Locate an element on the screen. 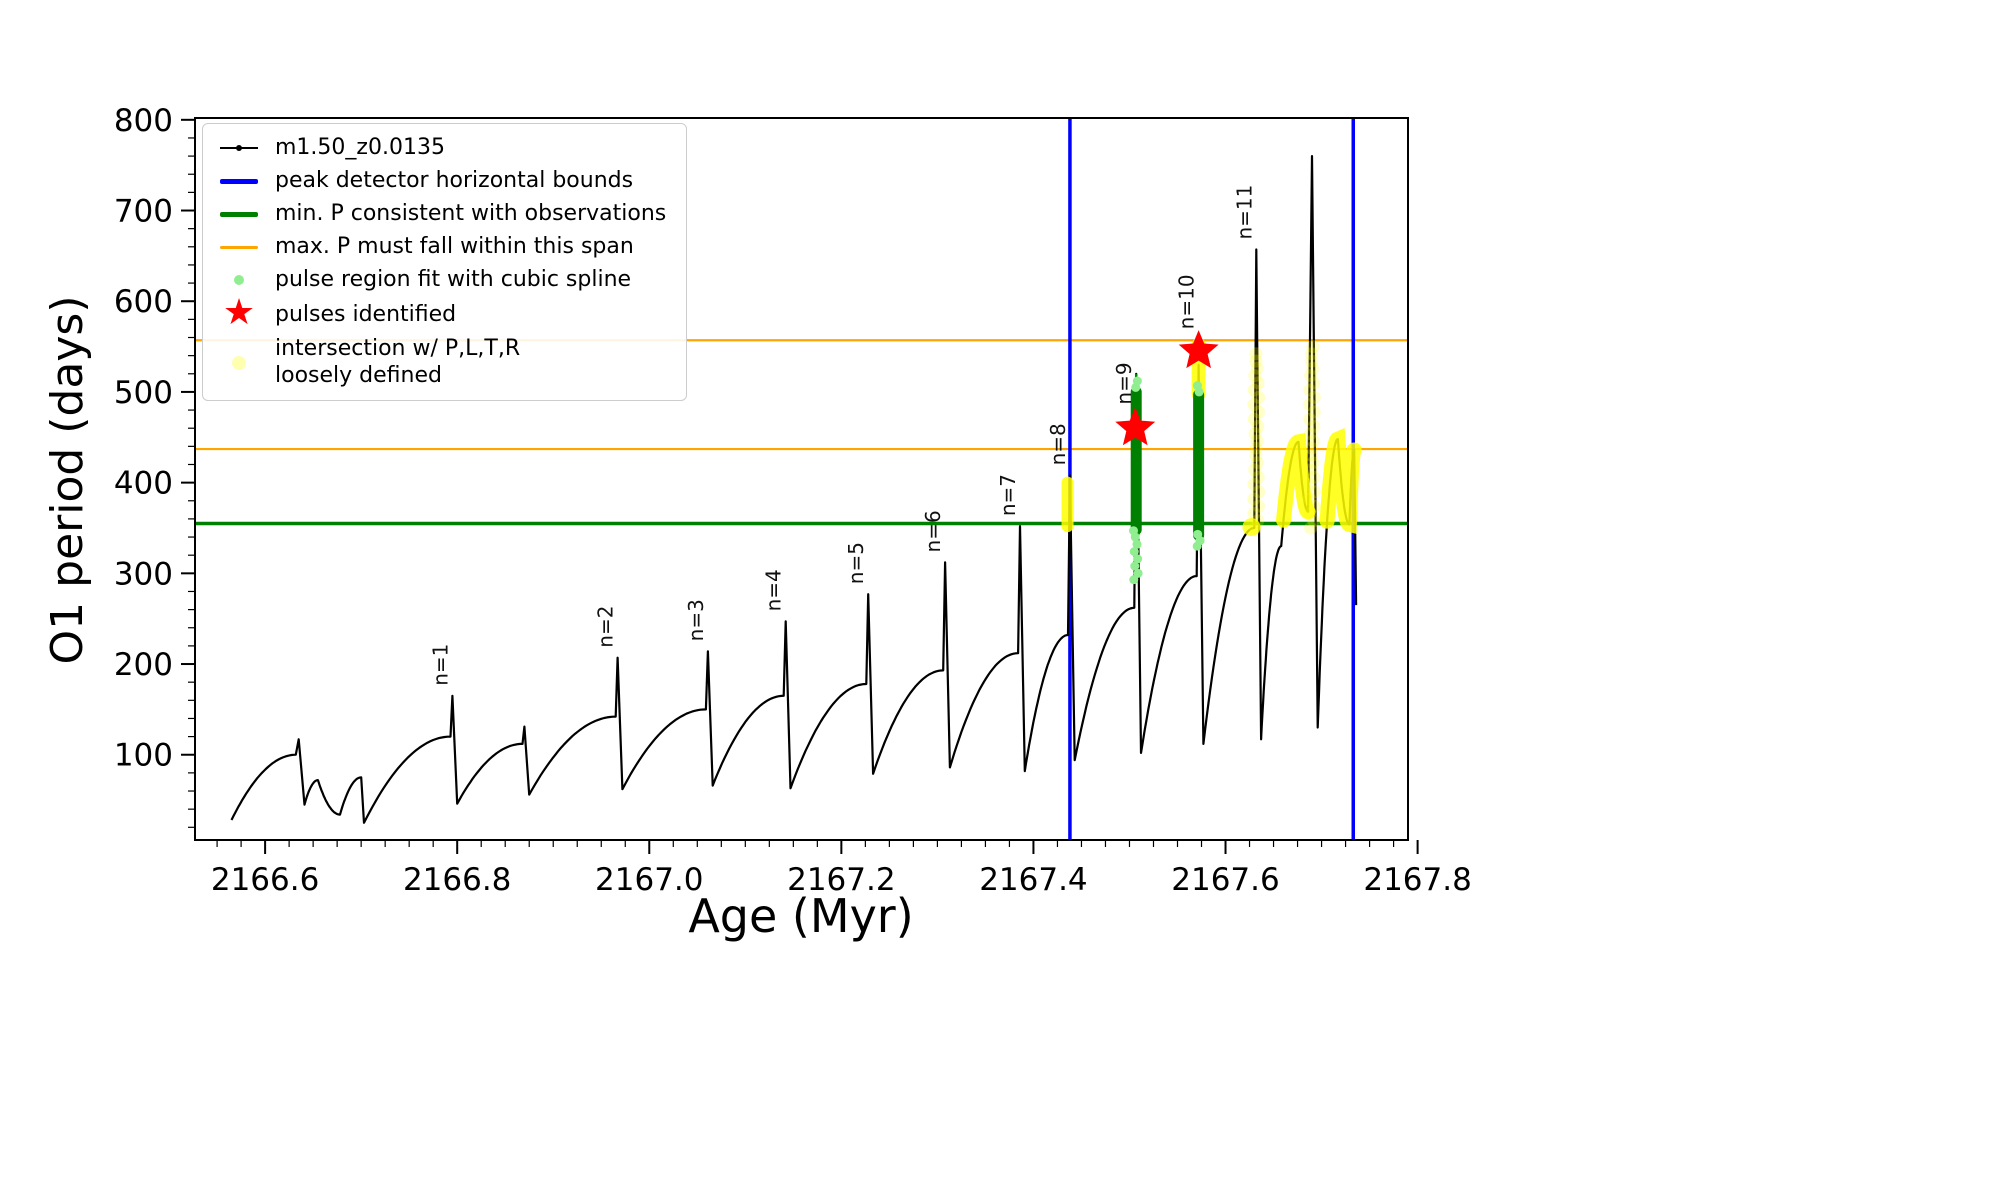 This screenshot has height=1200, width=2000. pulse-number-label: n=5 is located at coordinates (856, 563).